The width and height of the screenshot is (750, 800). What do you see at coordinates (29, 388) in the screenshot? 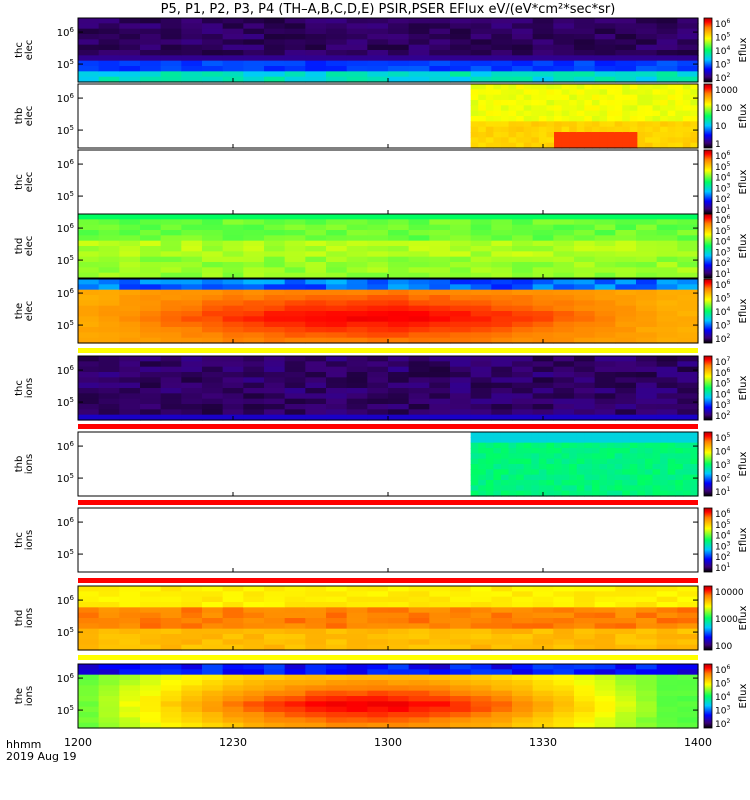
I see `panel-label: ions` at bounding box center [29, 388].